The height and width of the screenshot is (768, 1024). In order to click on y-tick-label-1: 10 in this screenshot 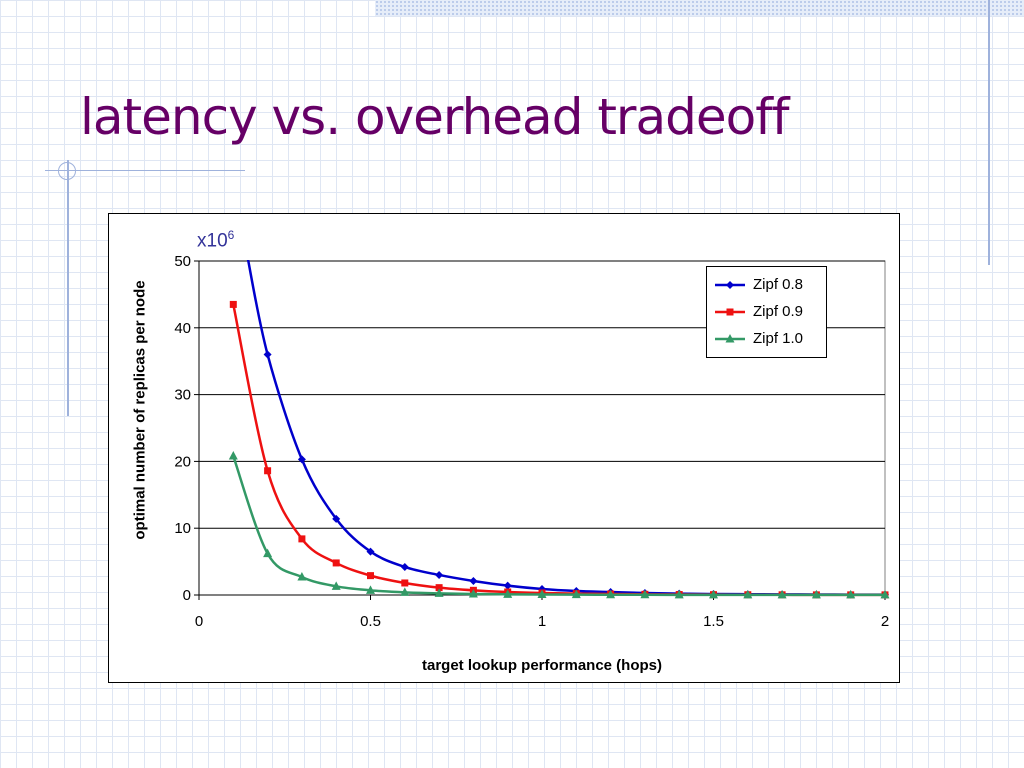, I will do `click(182, 528)`.